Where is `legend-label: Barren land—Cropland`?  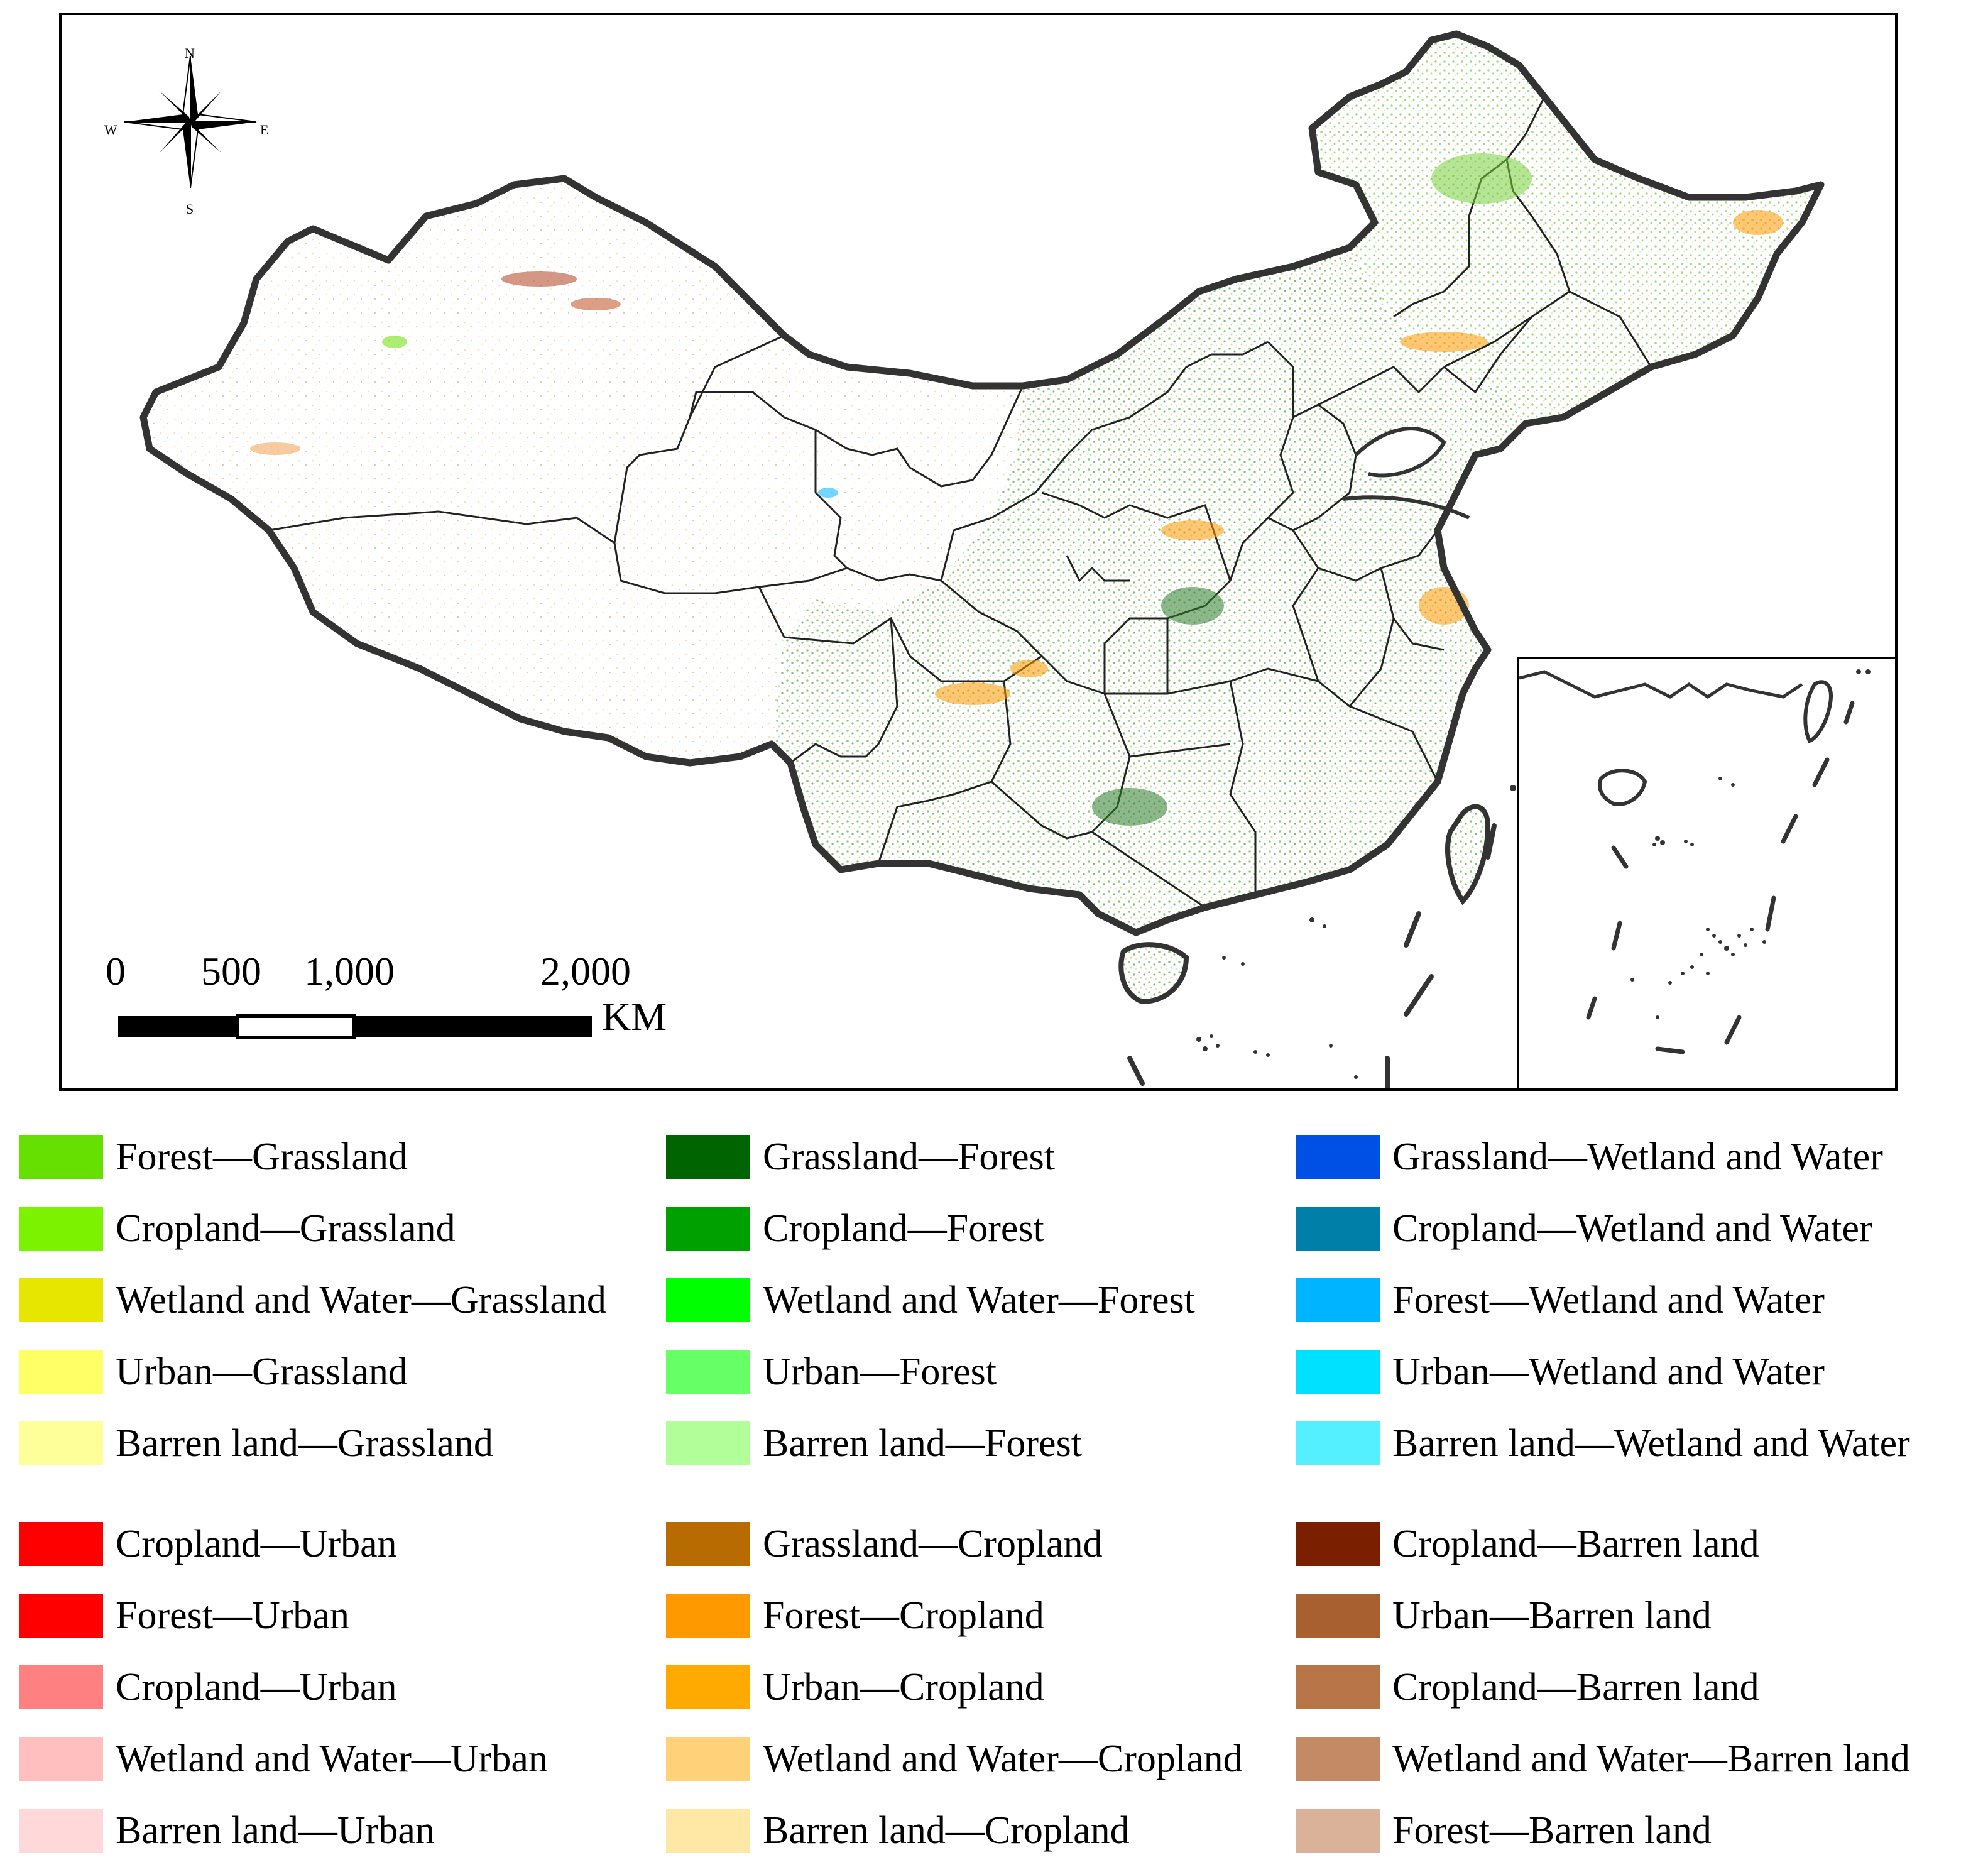
legend-label: Barren land—Cropland is located at coordinates (946, 1830).